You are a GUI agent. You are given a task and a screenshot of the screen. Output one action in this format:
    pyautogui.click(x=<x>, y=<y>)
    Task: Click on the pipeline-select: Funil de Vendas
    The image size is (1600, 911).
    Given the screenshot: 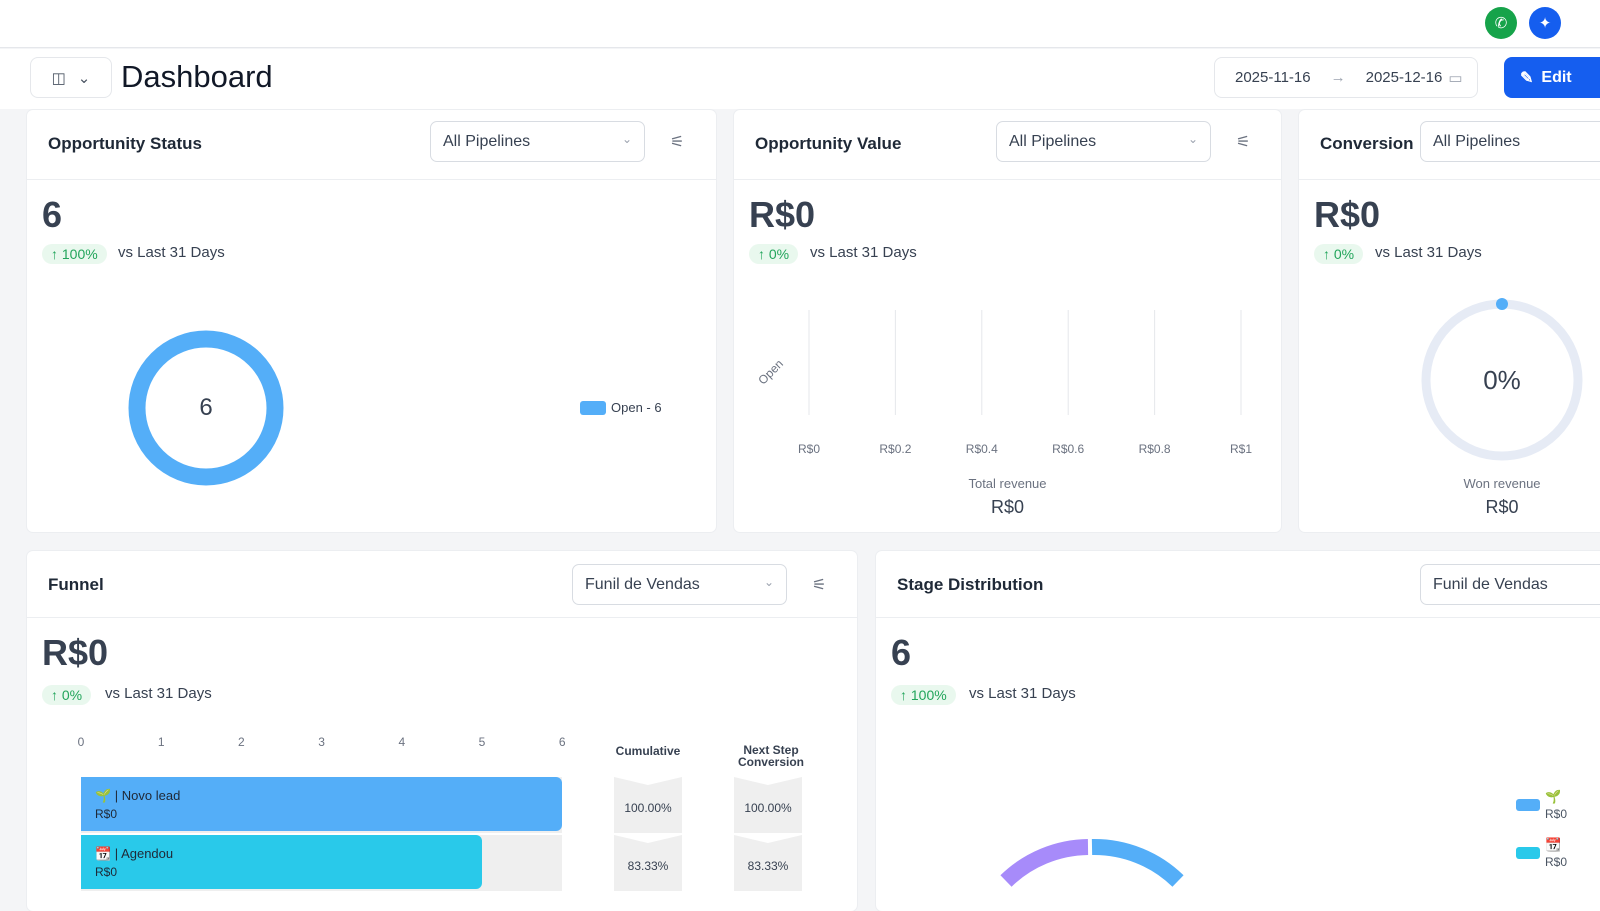 What is the action you would take?
    pyautogui.click(x=1510, y=584)
    